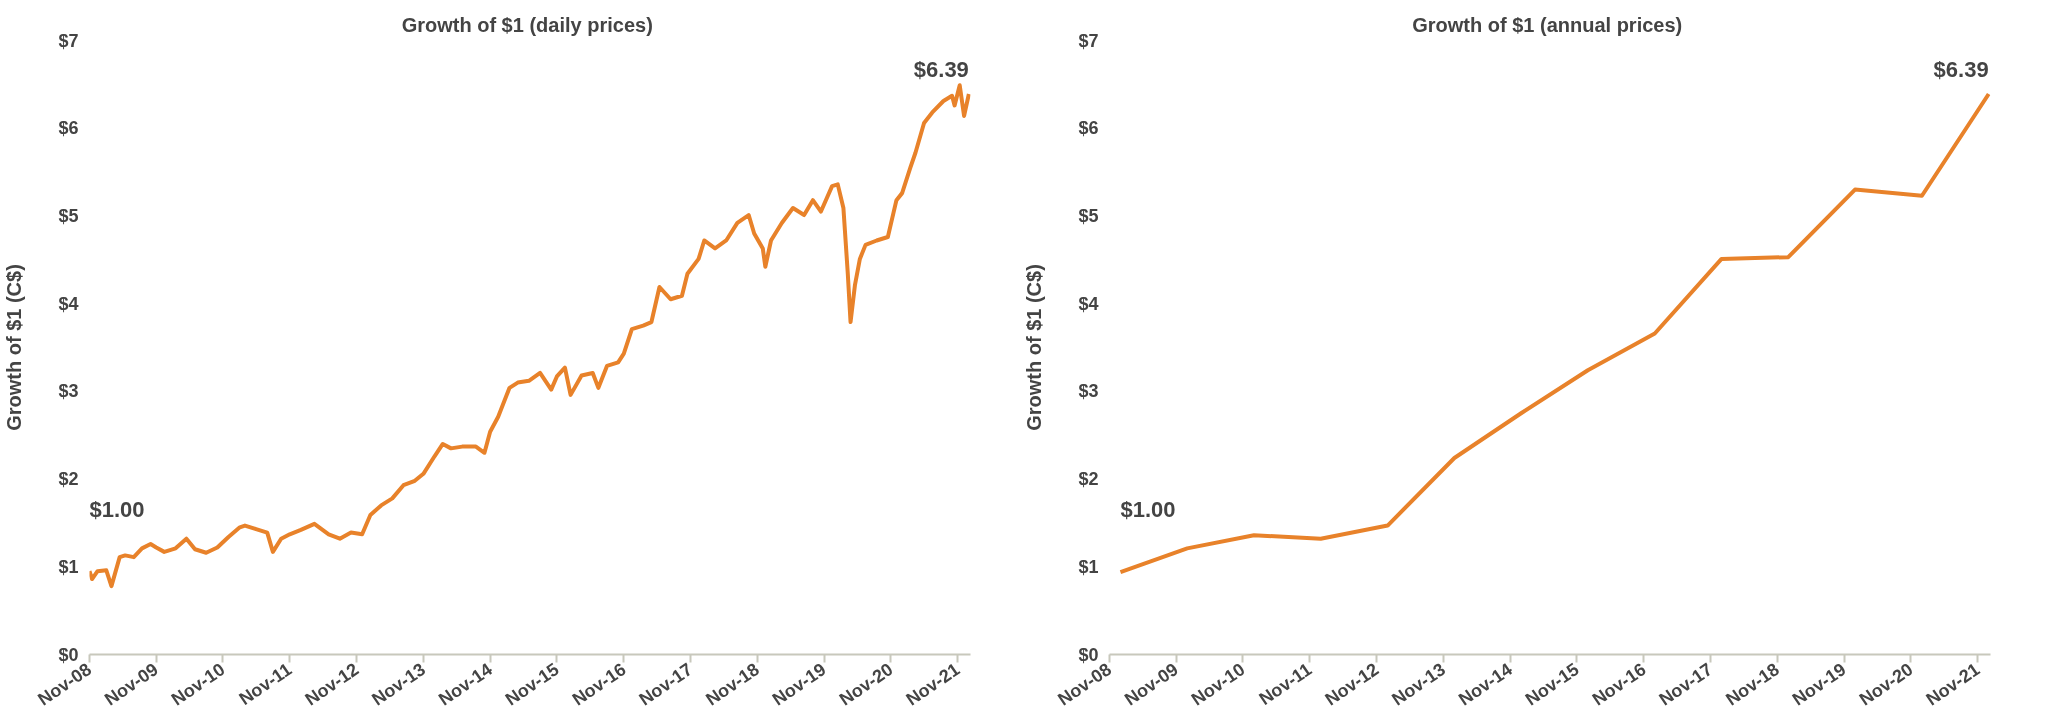 This screenshot has height=727, width=2050. I want to click on chart-title: Growth of $1 (daily prices), so click(527, 24).